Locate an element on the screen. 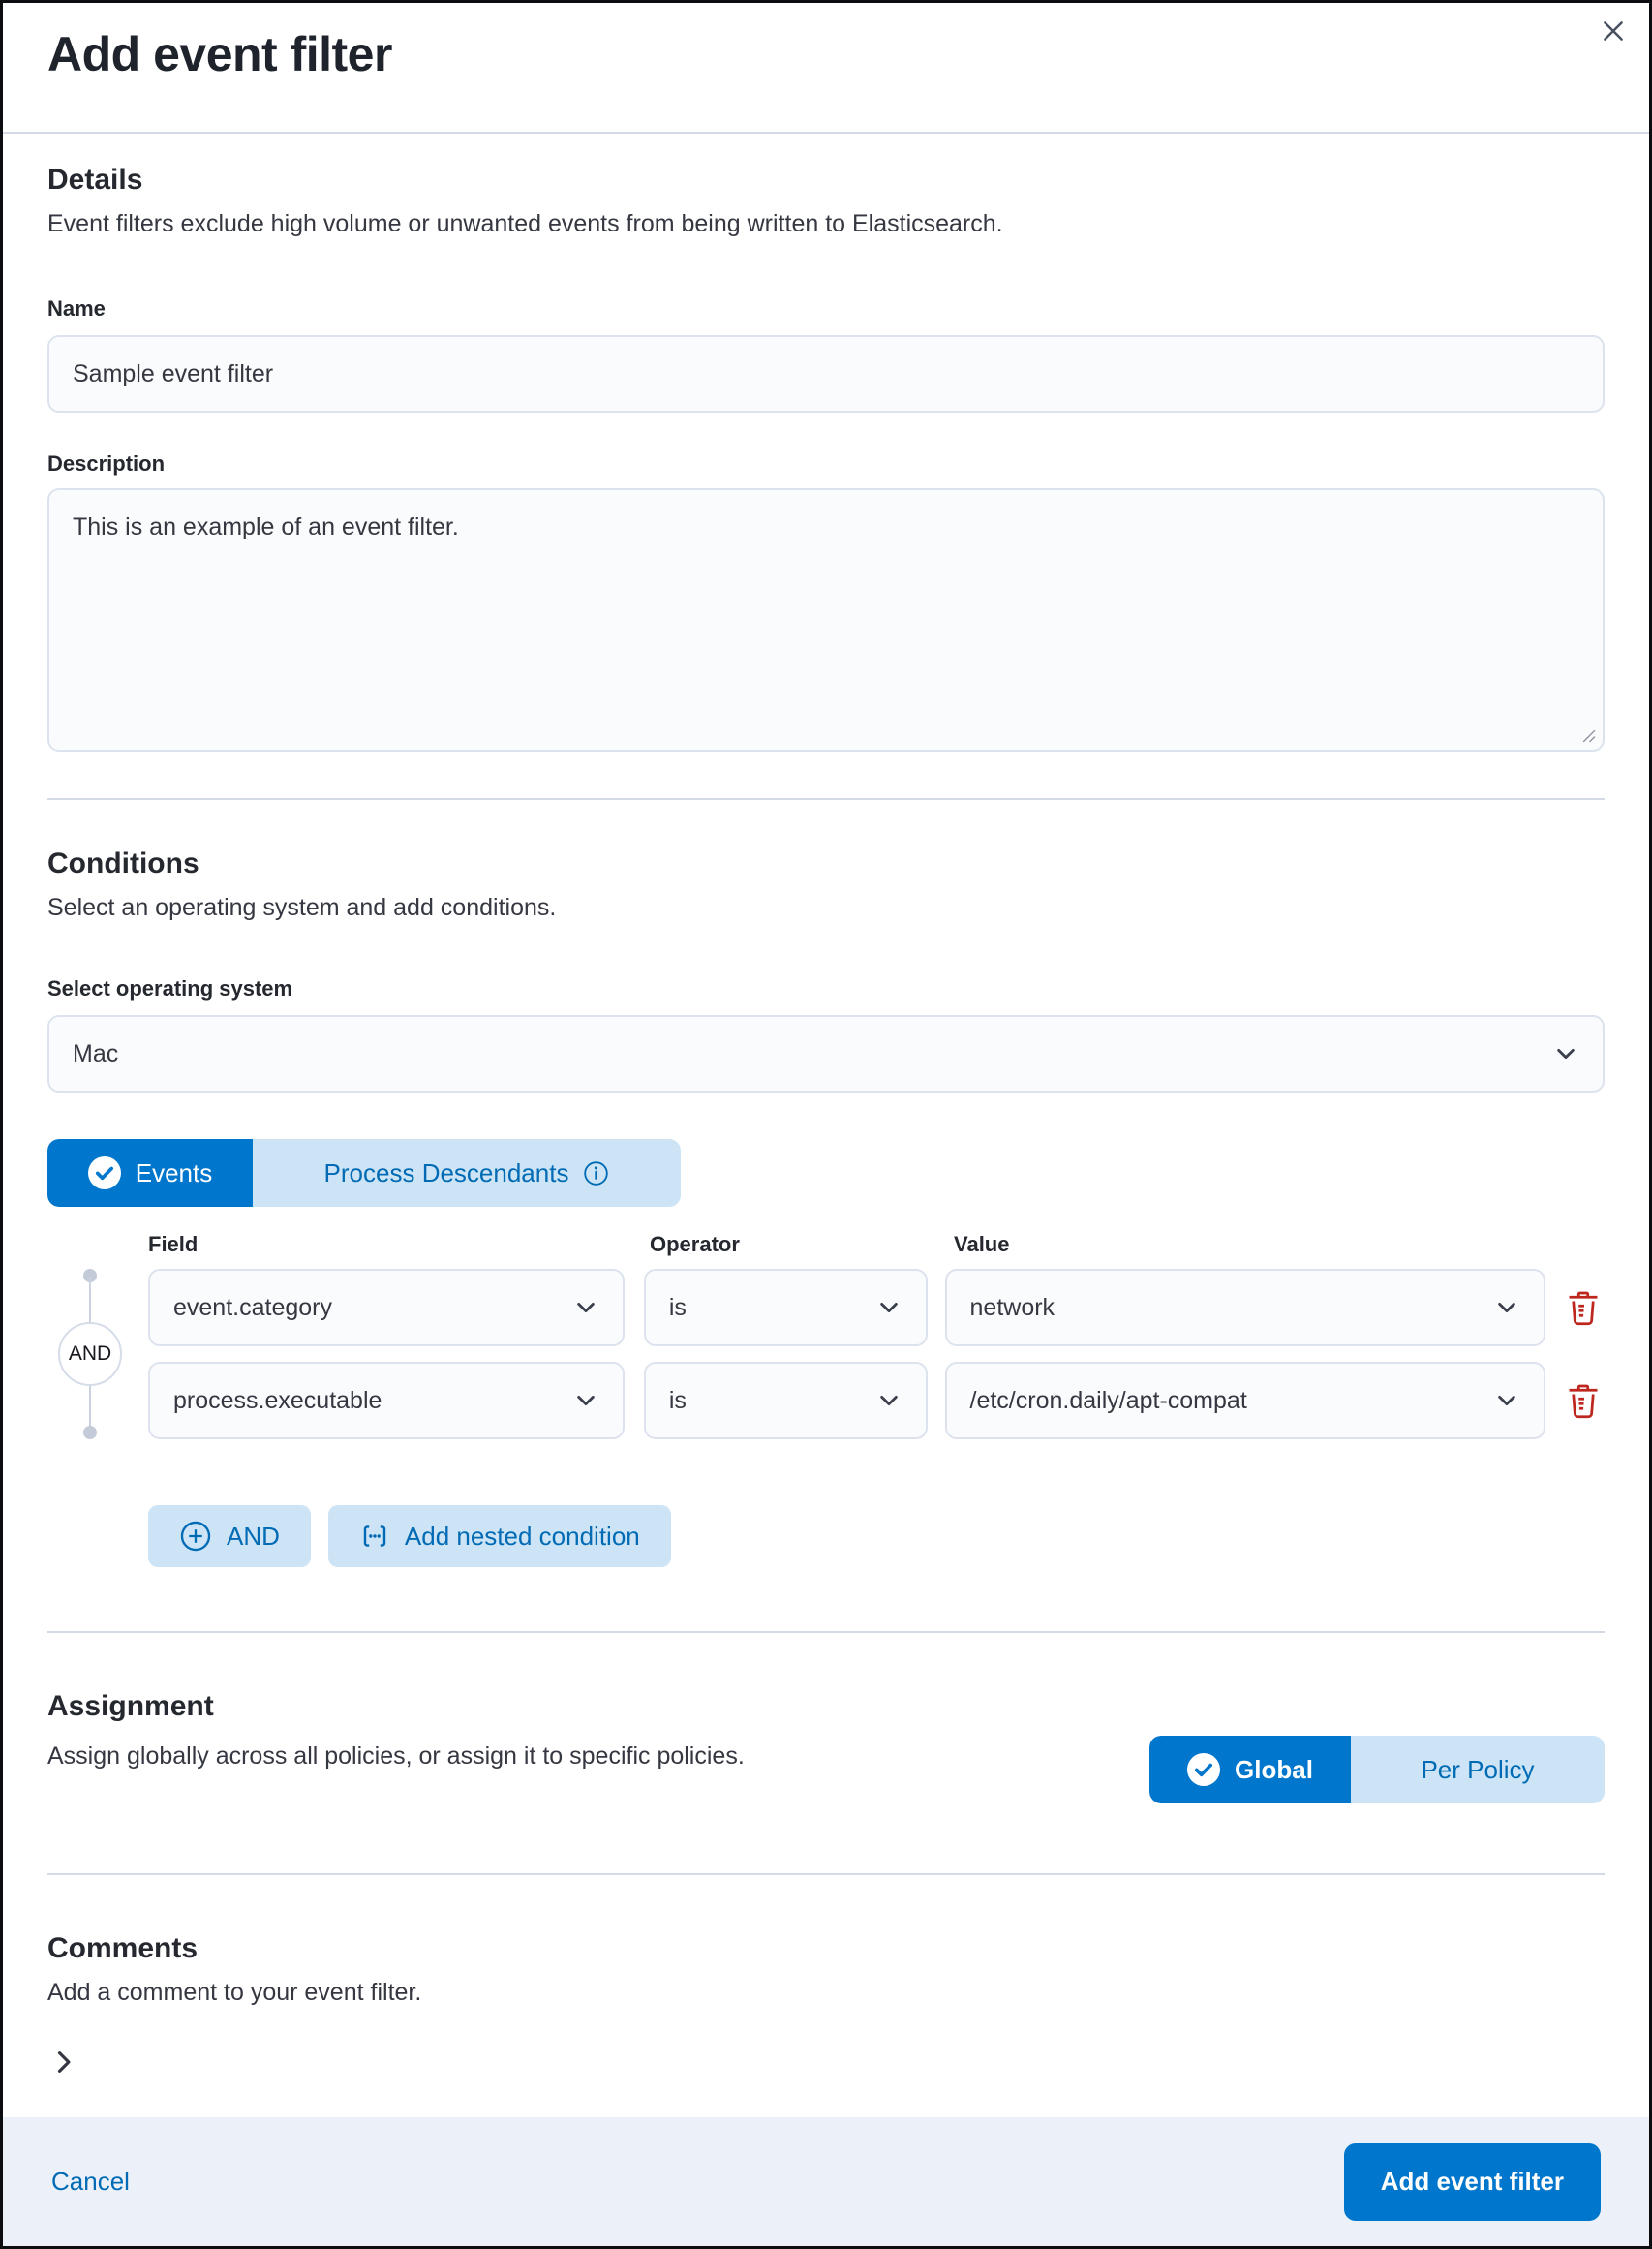 This screenshot has height=2249, width=1652. value-select: network is located at coordinates (1244, 1307).